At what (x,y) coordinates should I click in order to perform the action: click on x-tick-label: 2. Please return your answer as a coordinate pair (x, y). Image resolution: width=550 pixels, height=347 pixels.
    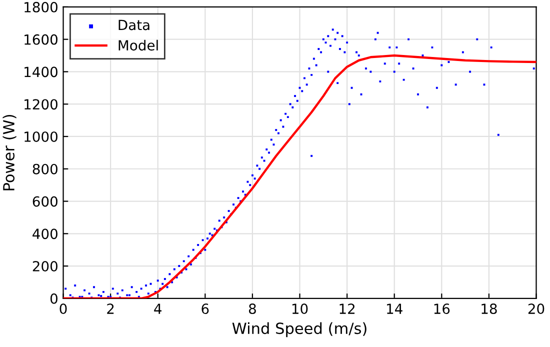
    Looking at the image, I should click on (110, 309).